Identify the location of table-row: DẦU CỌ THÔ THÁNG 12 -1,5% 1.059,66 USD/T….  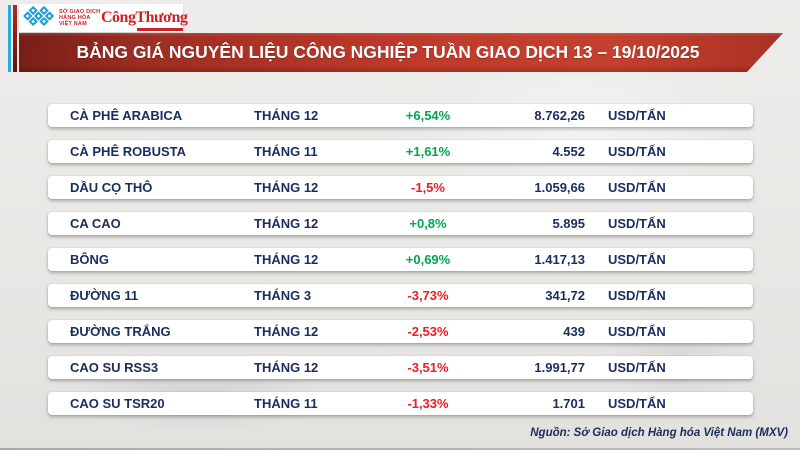
(400, 187).